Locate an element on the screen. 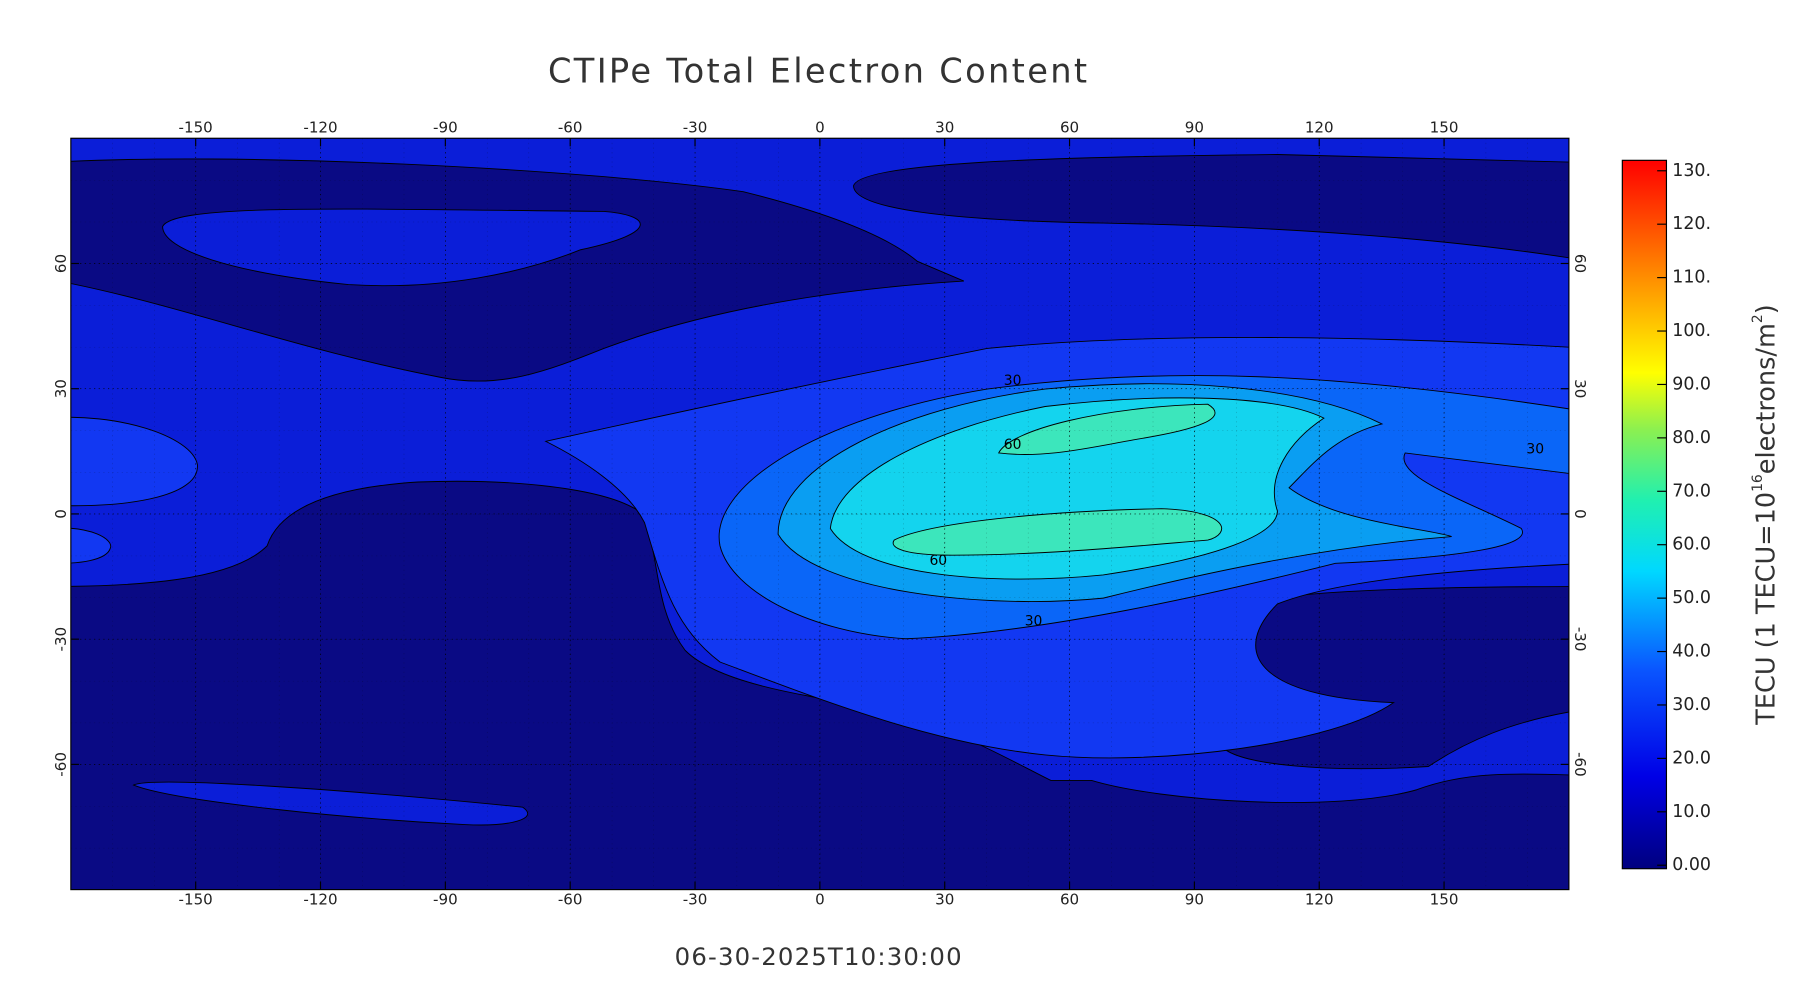 This screenshot has height=1000, width=1800. colorbar-tick-label: 90.0 is located at coordinates (1691, 384).